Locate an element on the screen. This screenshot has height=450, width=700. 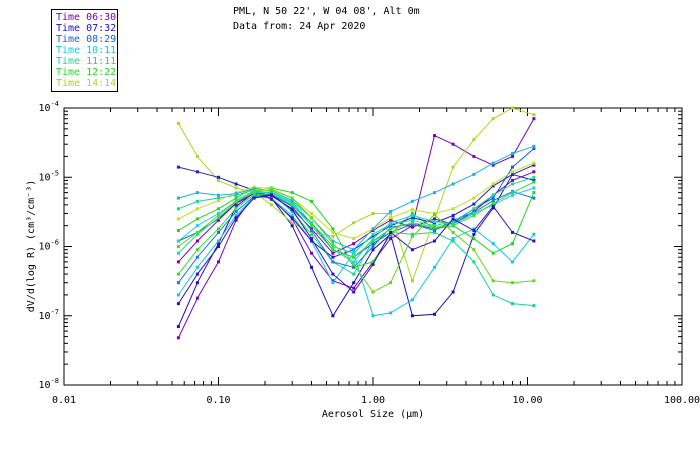
y-tick-label: 10⁻⁷ is located at coordinates (49, 315).